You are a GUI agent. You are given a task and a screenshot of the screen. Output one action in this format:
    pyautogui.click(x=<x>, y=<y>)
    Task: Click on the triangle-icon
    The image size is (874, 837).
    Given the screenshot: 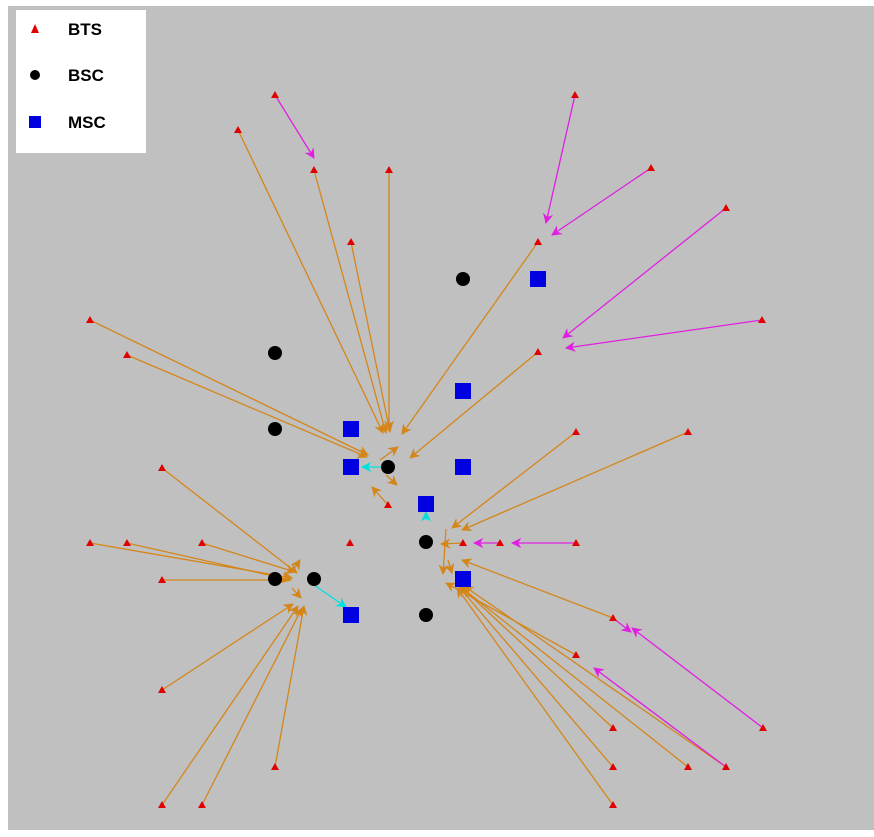 What is the action you would take?
    pyautogui.click(x=35, y=28)
    